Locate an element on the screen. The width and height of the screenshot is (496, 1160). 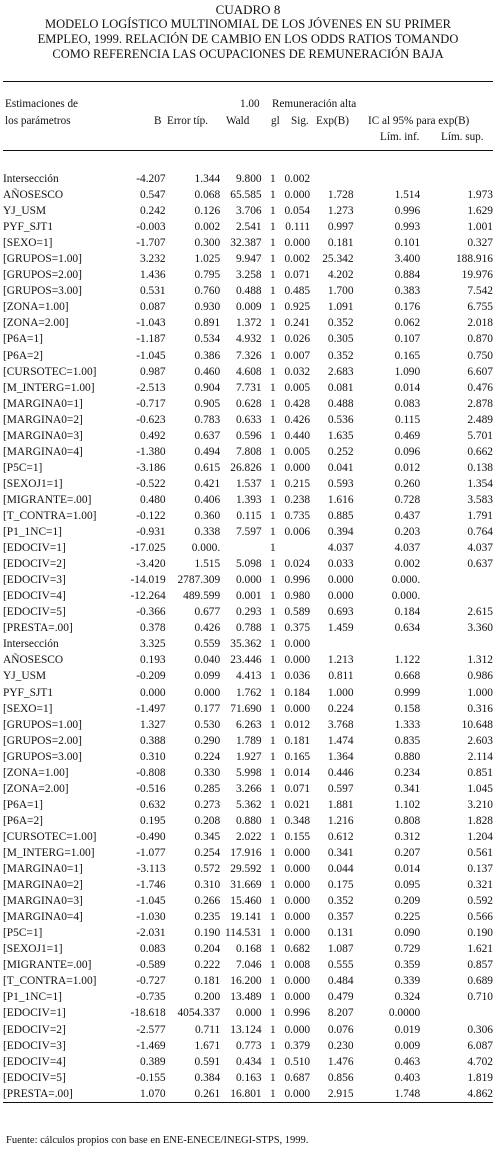
lim-sup-cell: 0.327 is located at coordinates (480, 243).